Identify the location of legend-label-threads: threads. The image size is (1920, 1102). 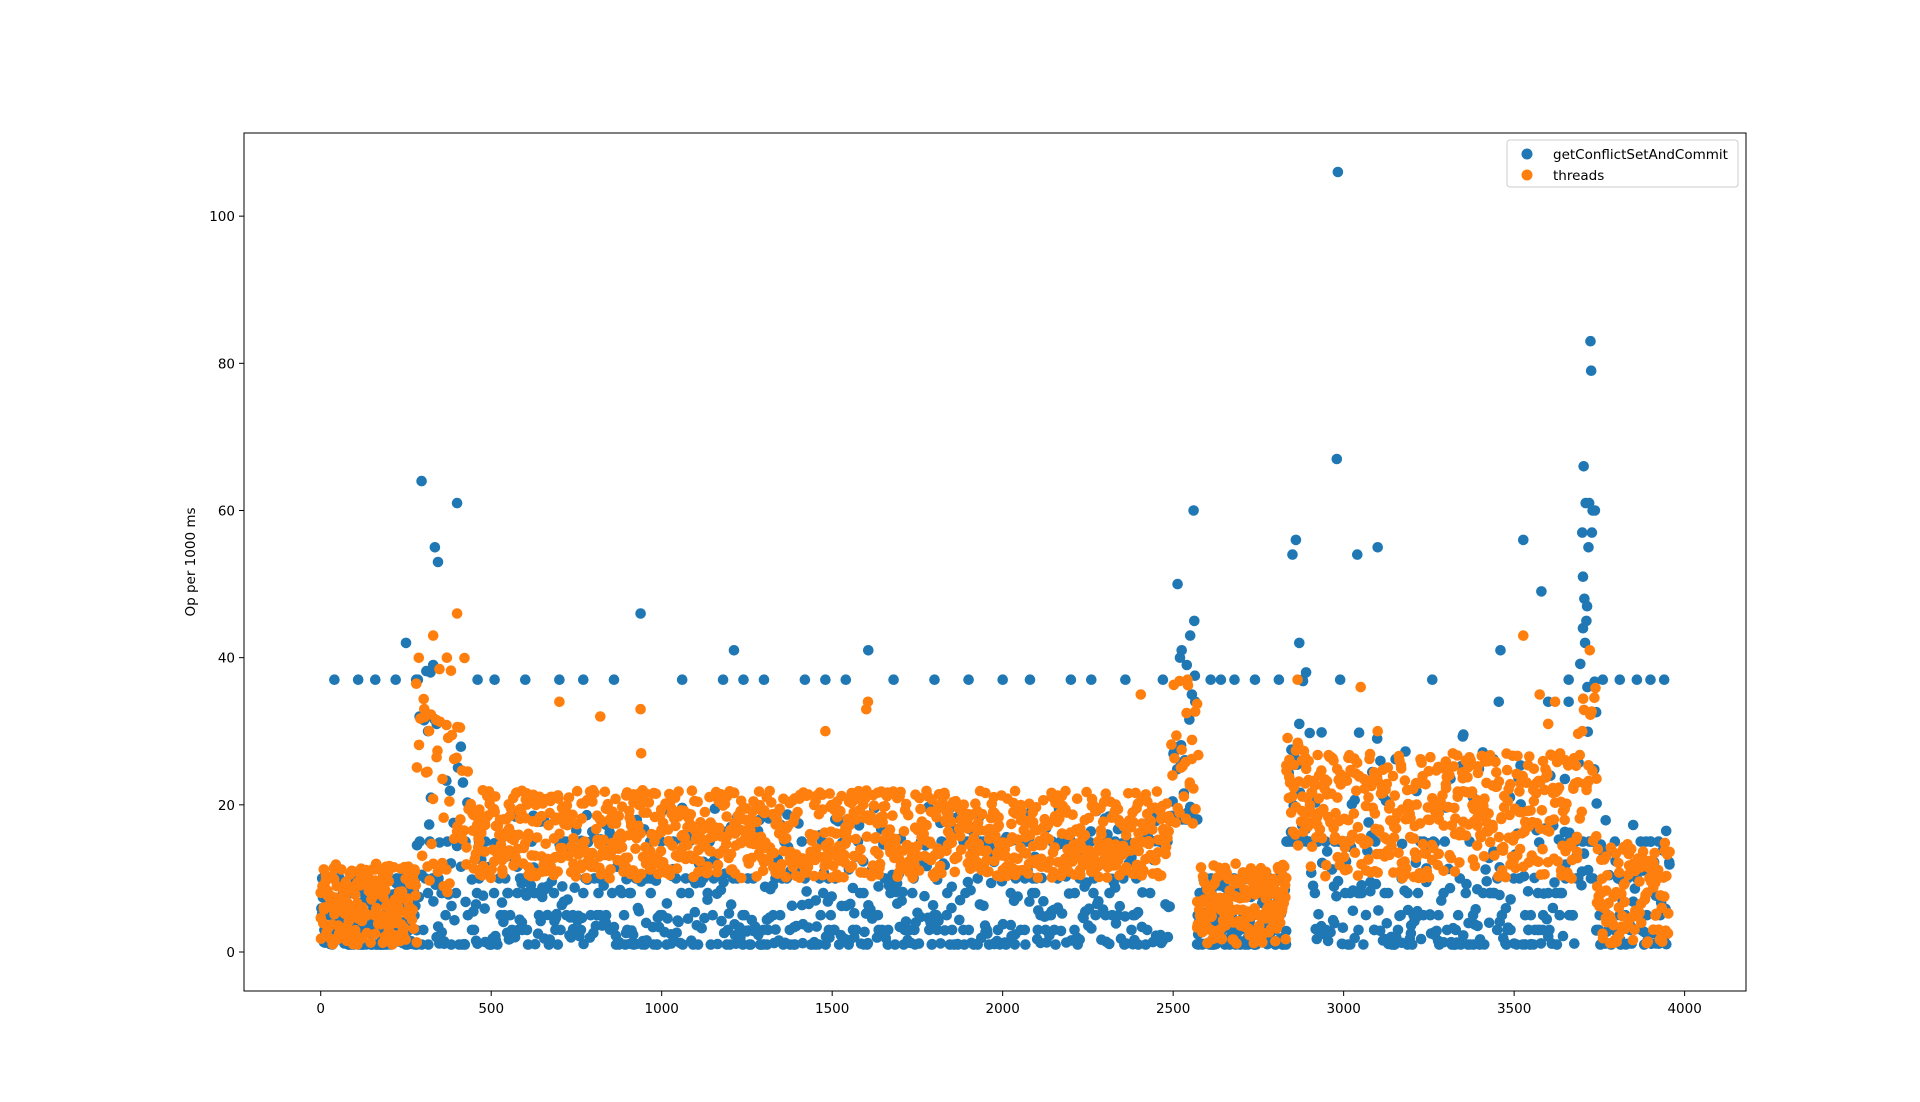
(1578, 176).